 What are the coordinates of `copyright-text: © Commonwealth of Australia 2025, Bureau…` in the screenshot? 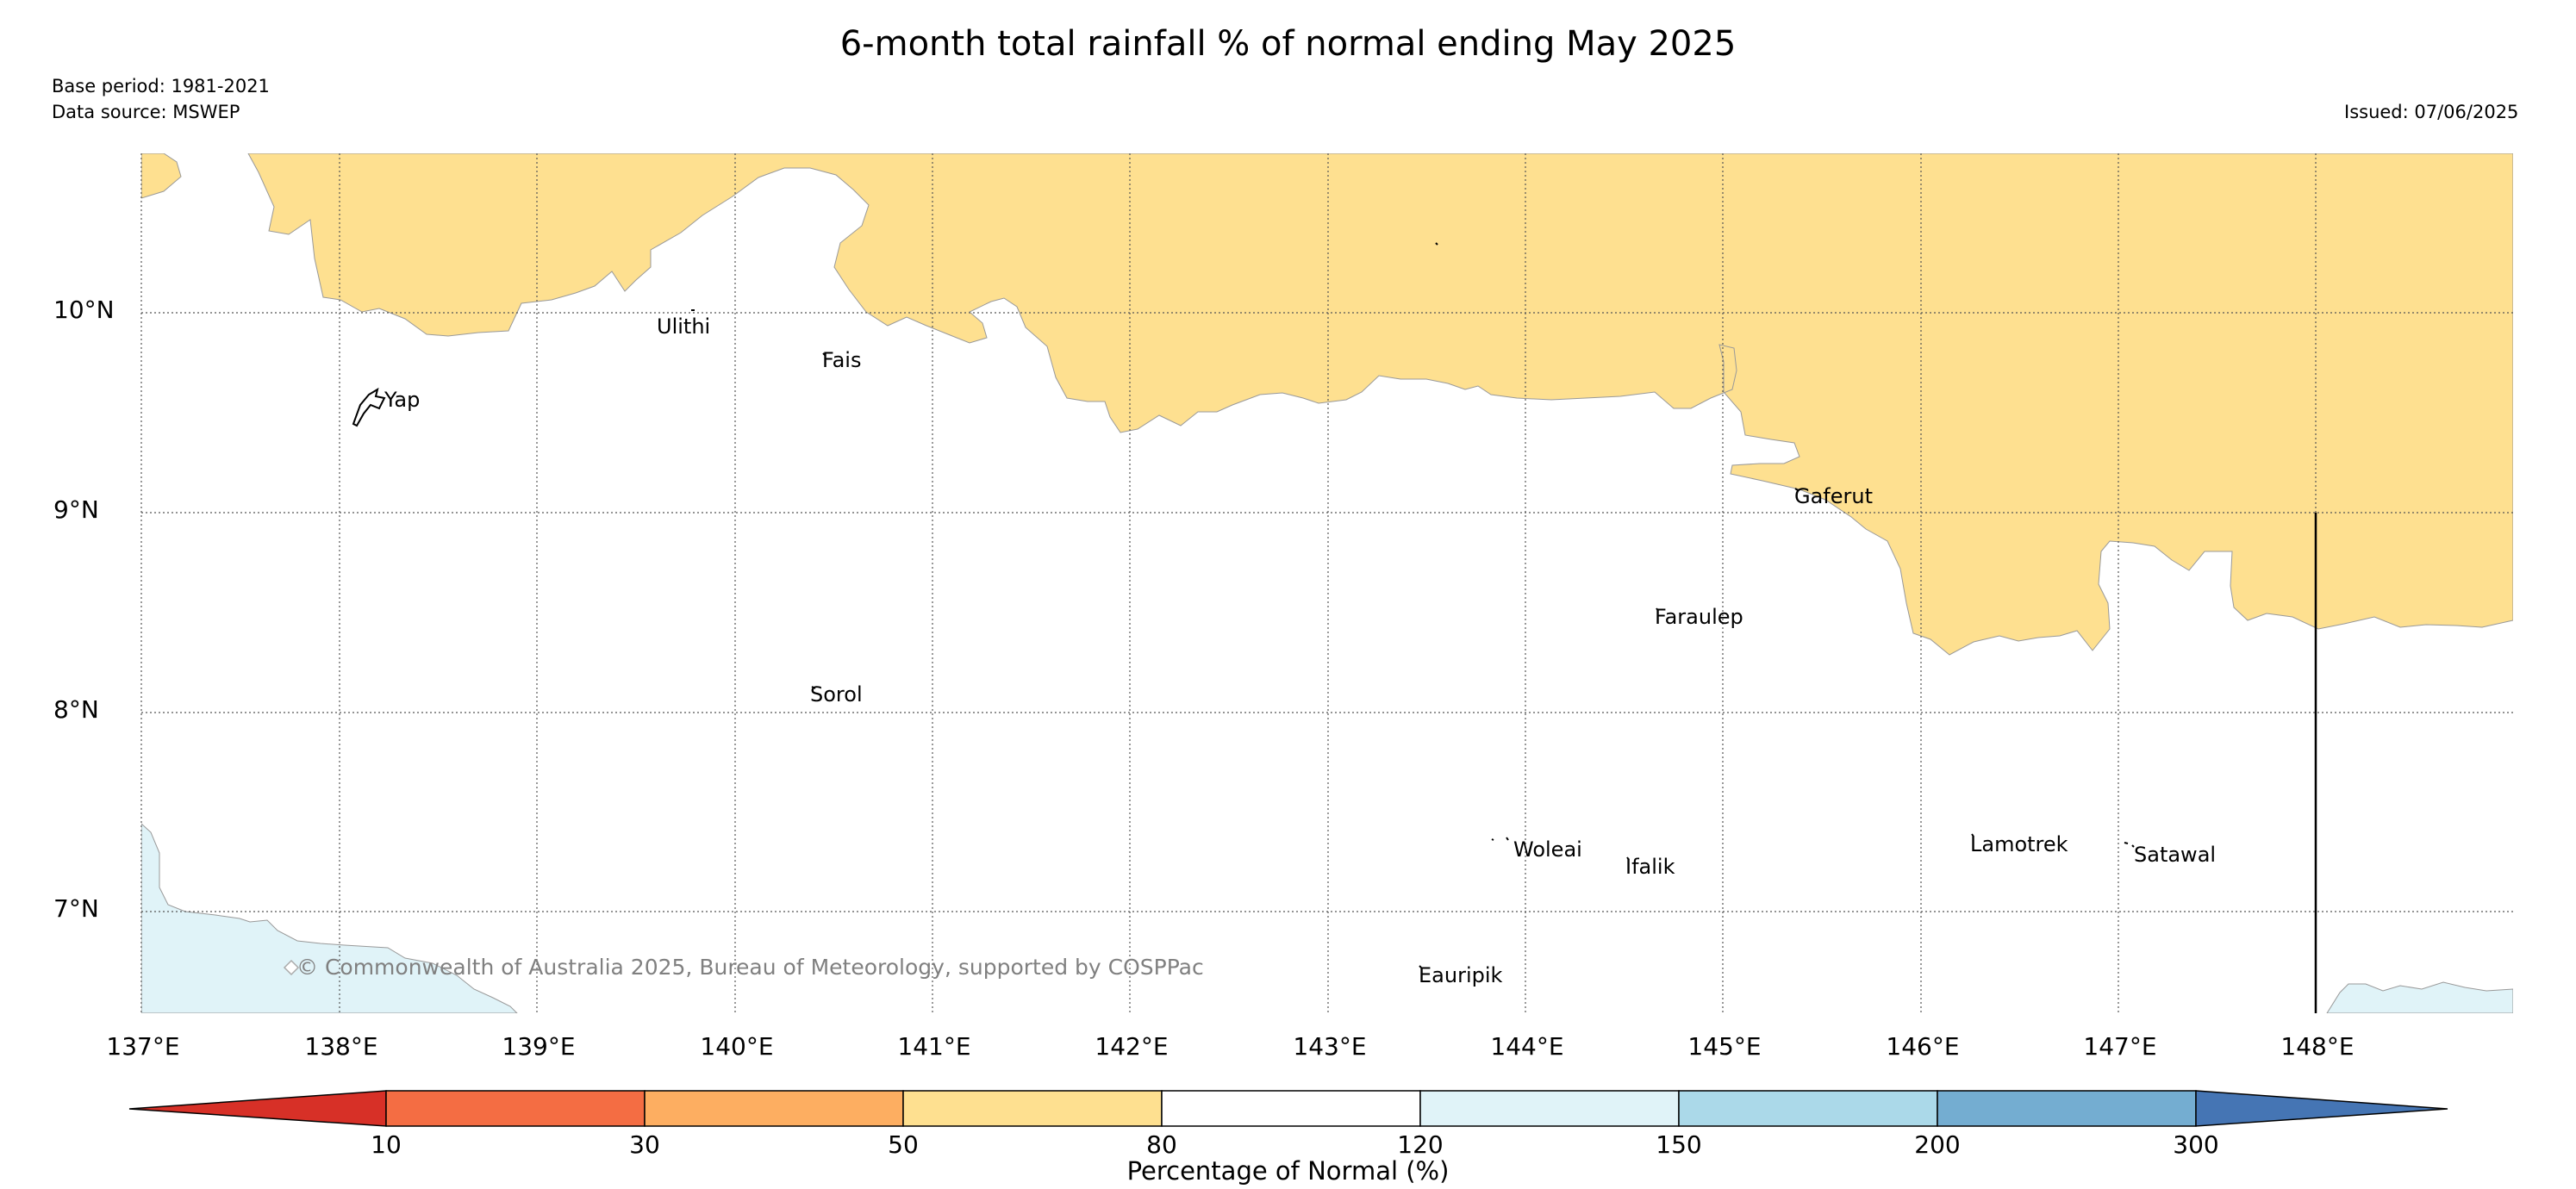 It's located at (750, 967).